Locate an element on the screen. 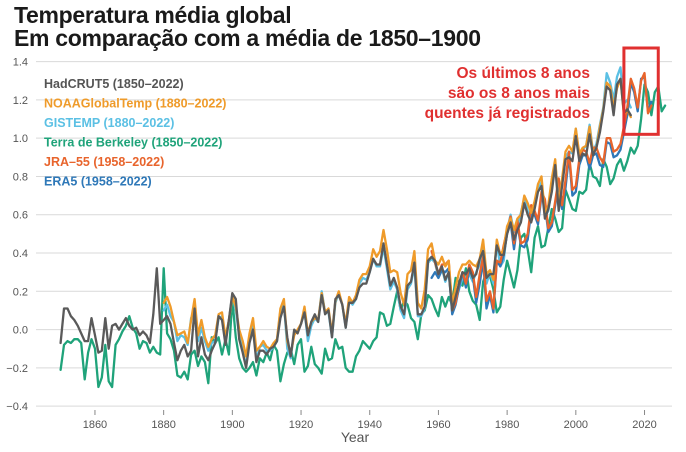  x-axis: 1860 1880 1900 1920 1940 1960 1980 2000 2020 is located at coordinates (370, 420).